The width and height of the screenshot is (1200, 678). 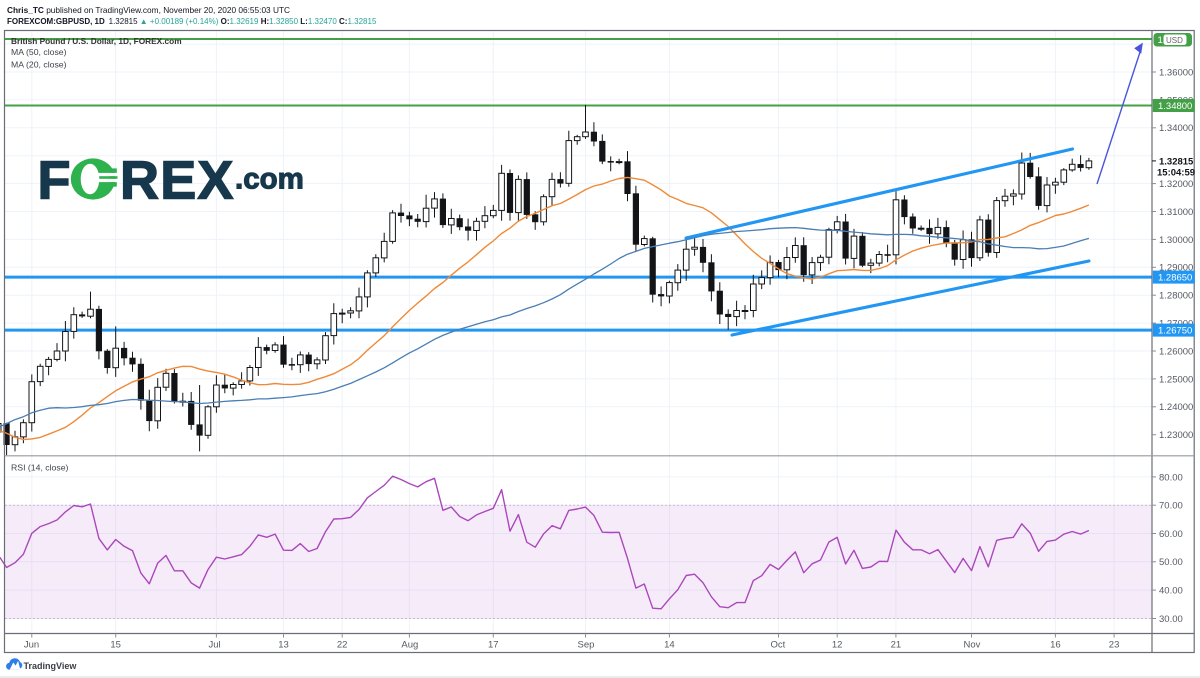 What do you see at coordinates (115, 645) in the screenshot?
I see `svg-text: 15` at bounding box center [115, 645].